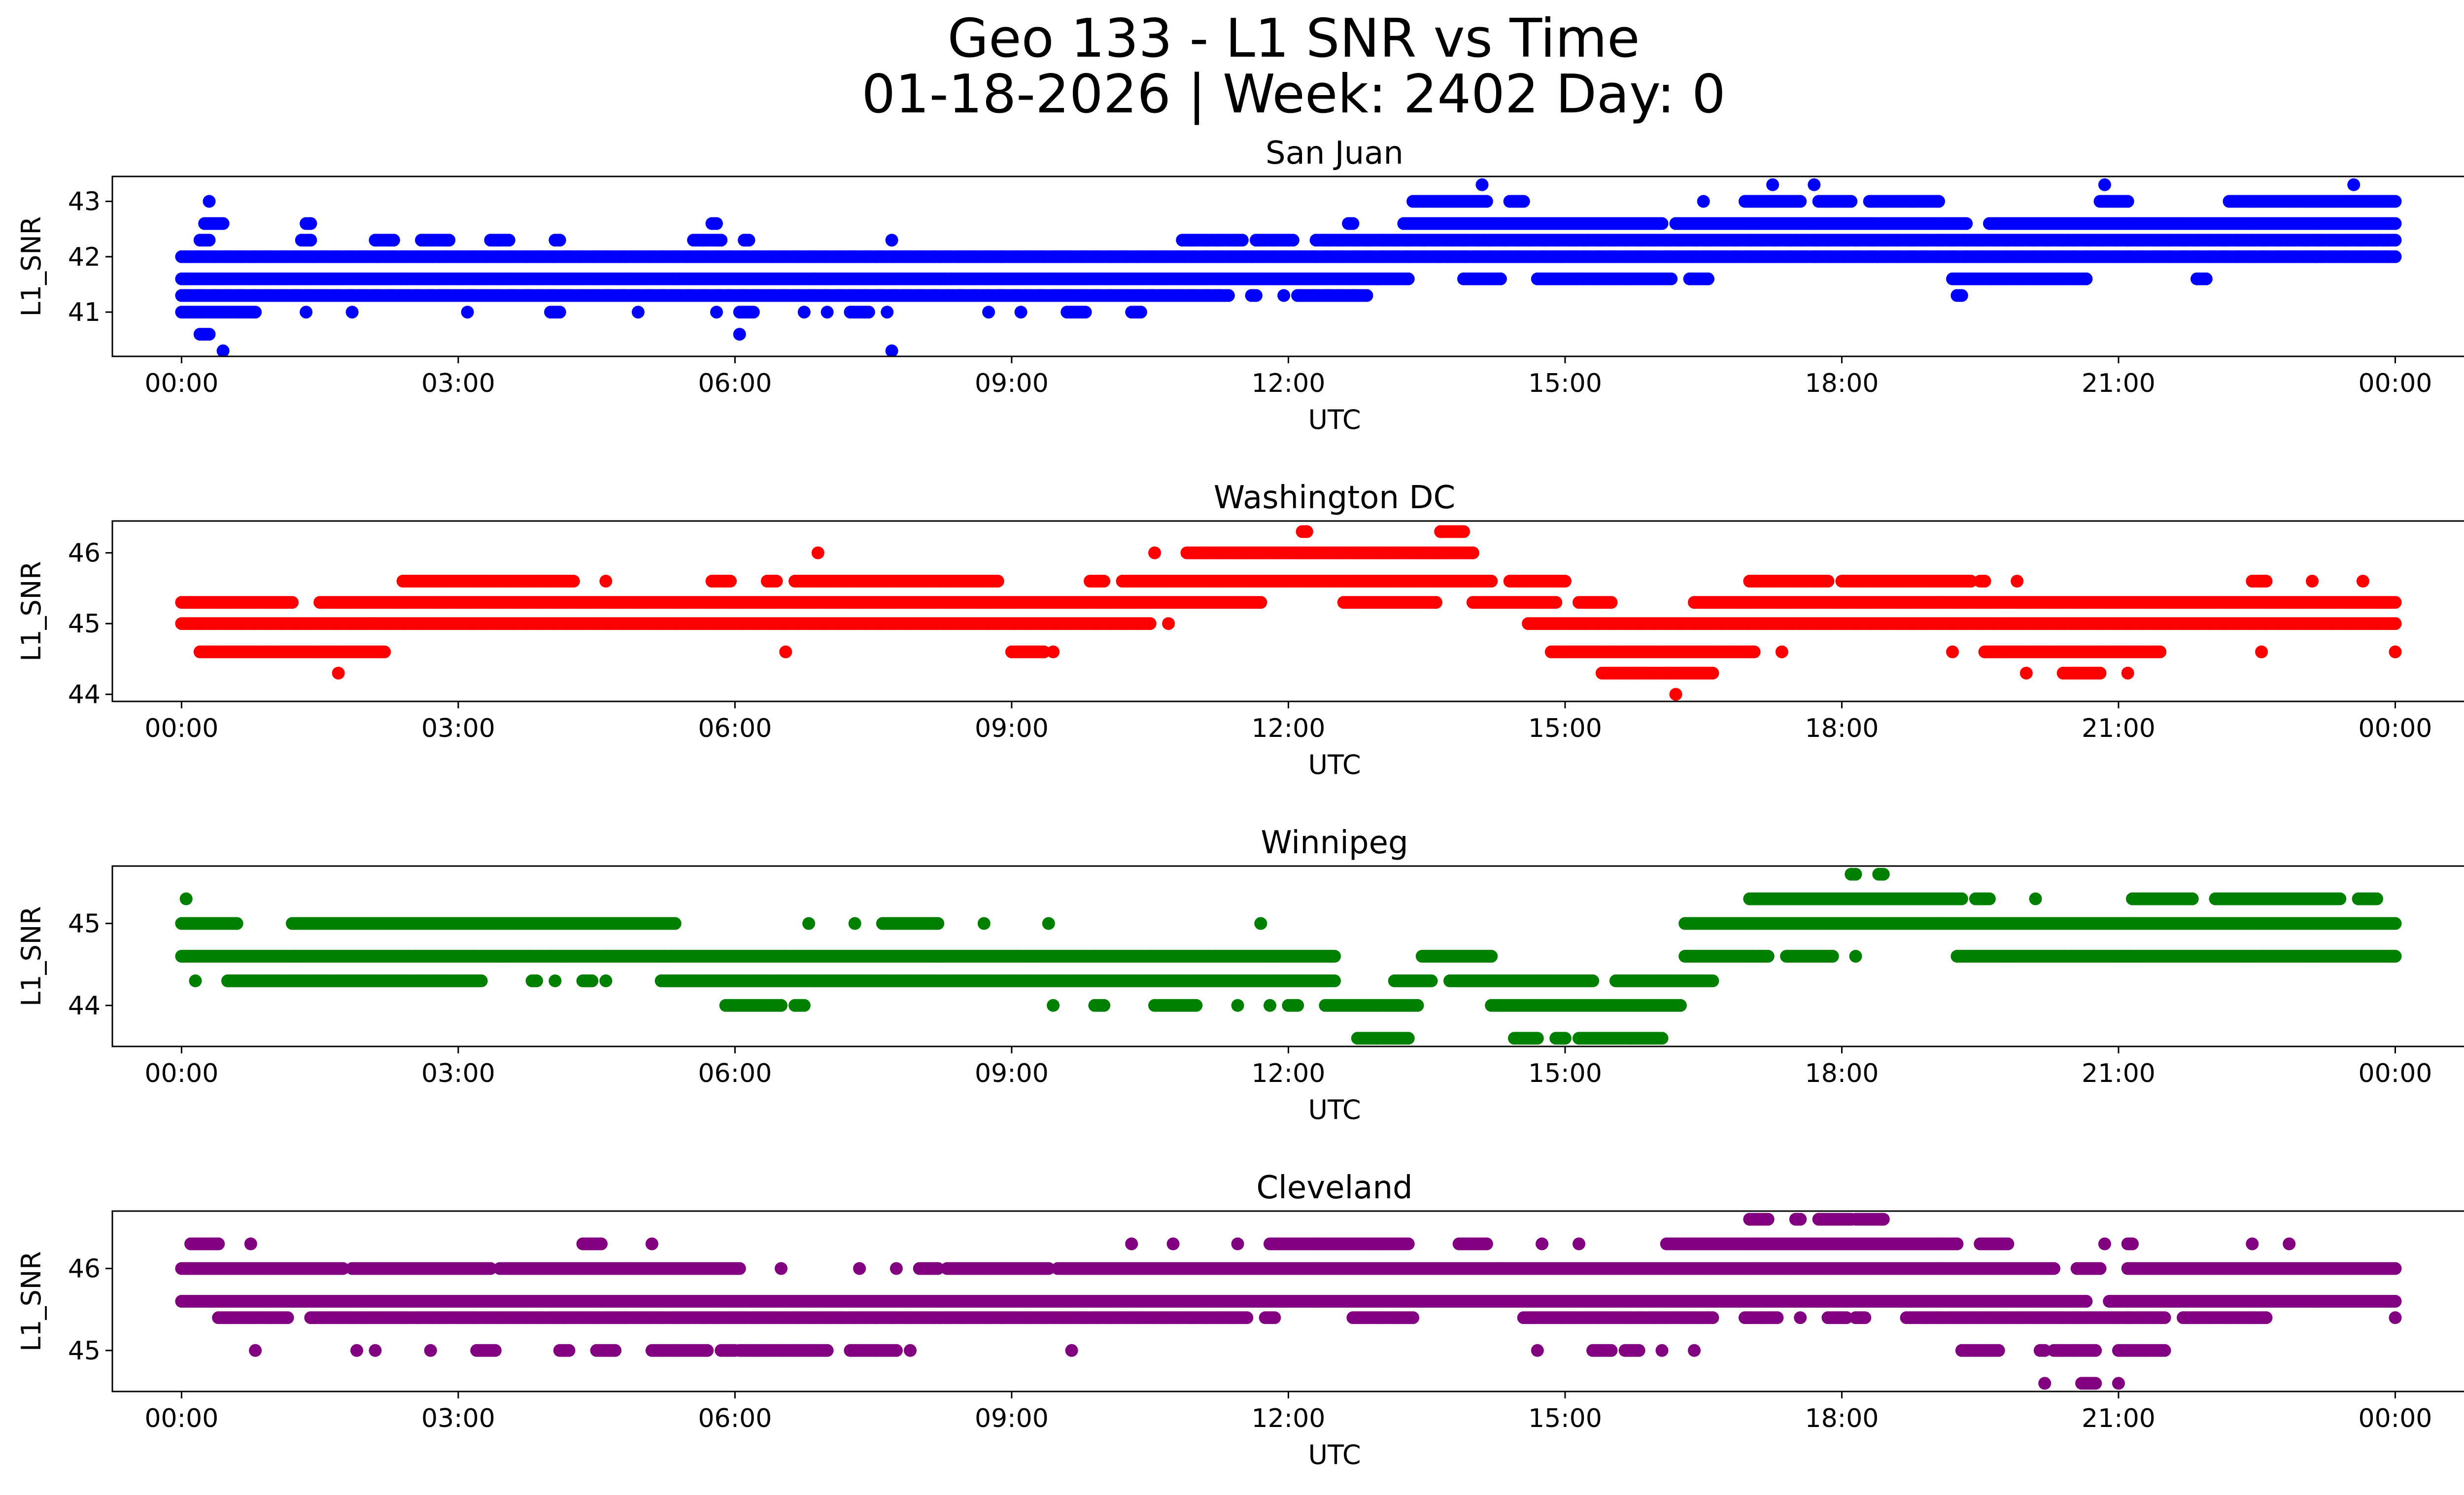 This screenshot has height=1495, width=2464. Describe the element at coordinates (1293, 39) in the screenshot. I see `figure-title-line-1: Geo 133 - L1 SNR vs Time` at that location.